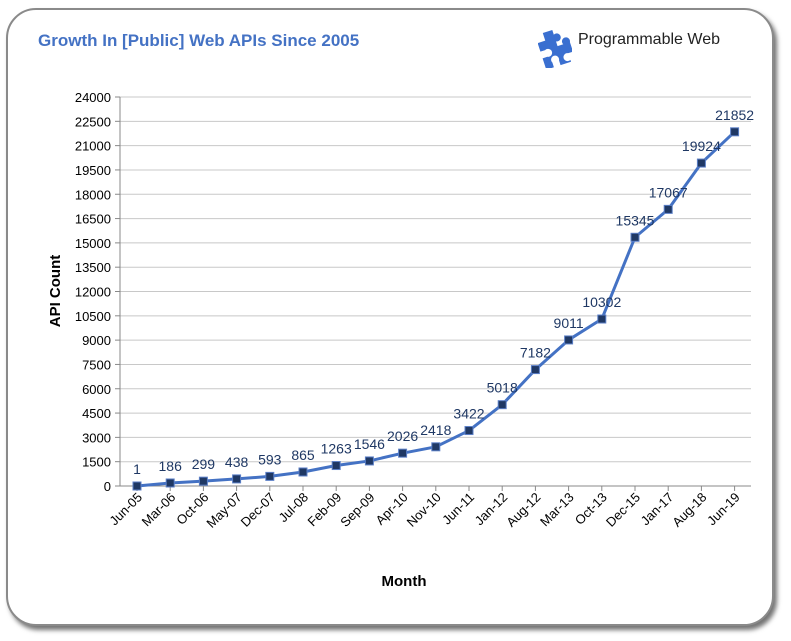  Describe the element at coordinates (591, 509) in the screenshot. I see `x-tick-label: Oct-13` at that location.